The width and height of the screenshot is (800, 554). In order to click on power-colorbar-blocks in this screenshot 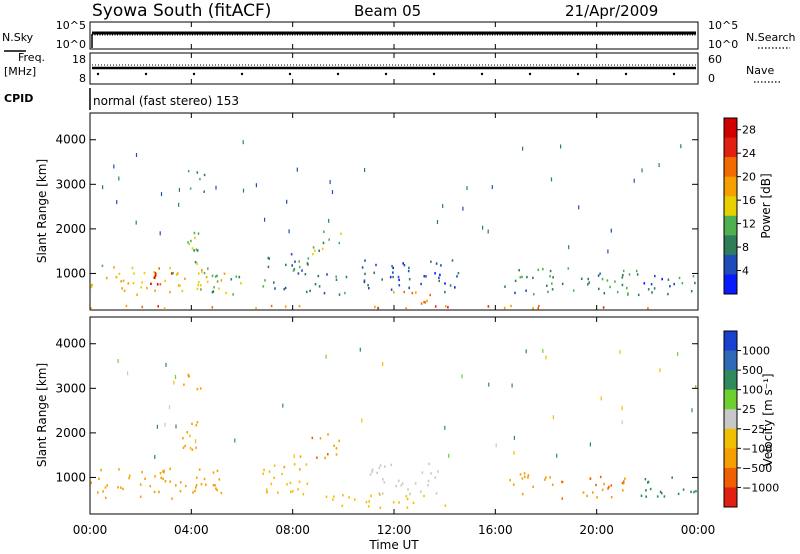, I will do `click(730, 206)`.